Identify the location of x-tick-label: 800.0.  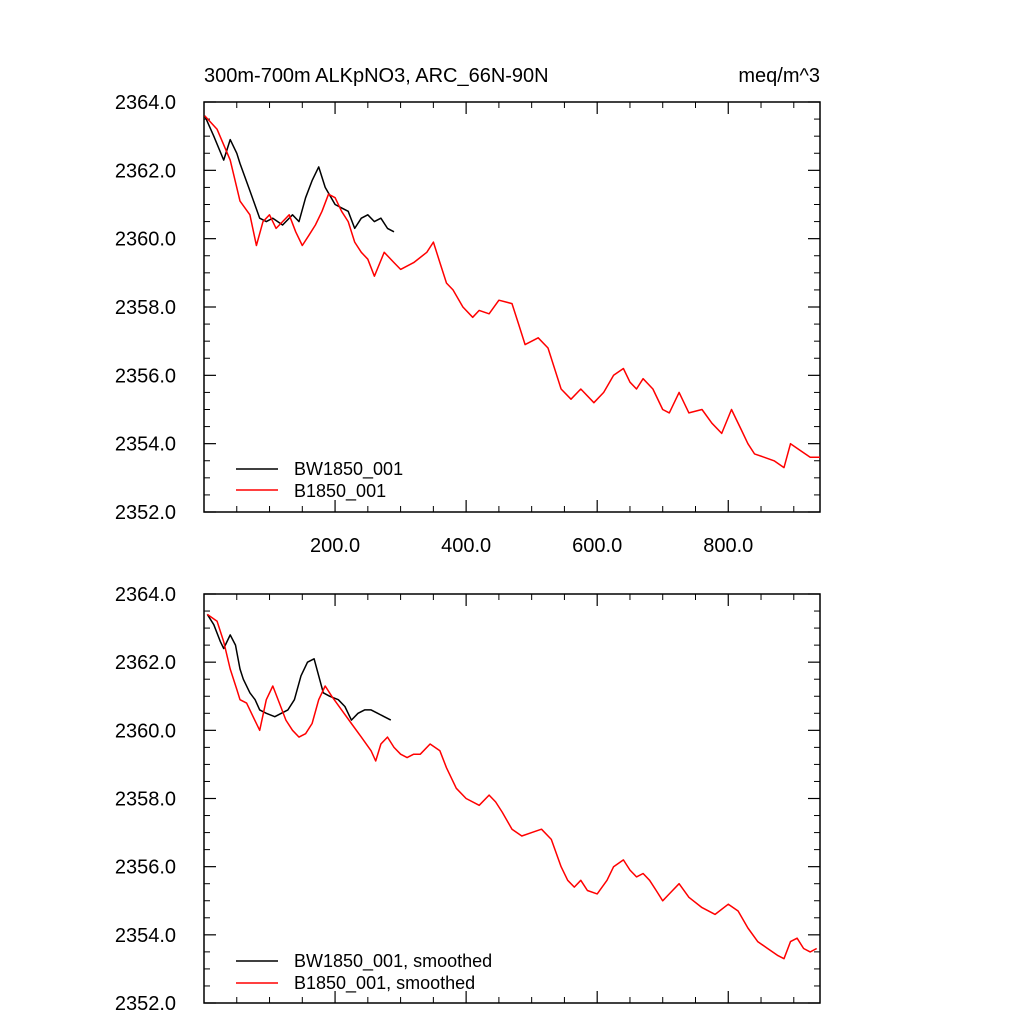
(728, 546).